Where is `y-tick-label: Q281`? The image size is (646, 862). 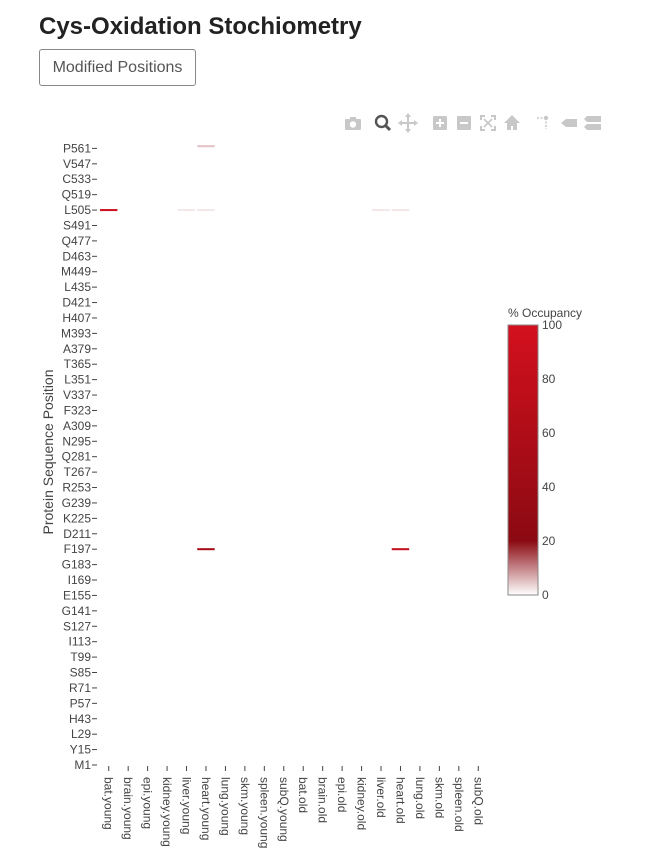 y-tick-label: Q281 is located at coordinates (77, 457).